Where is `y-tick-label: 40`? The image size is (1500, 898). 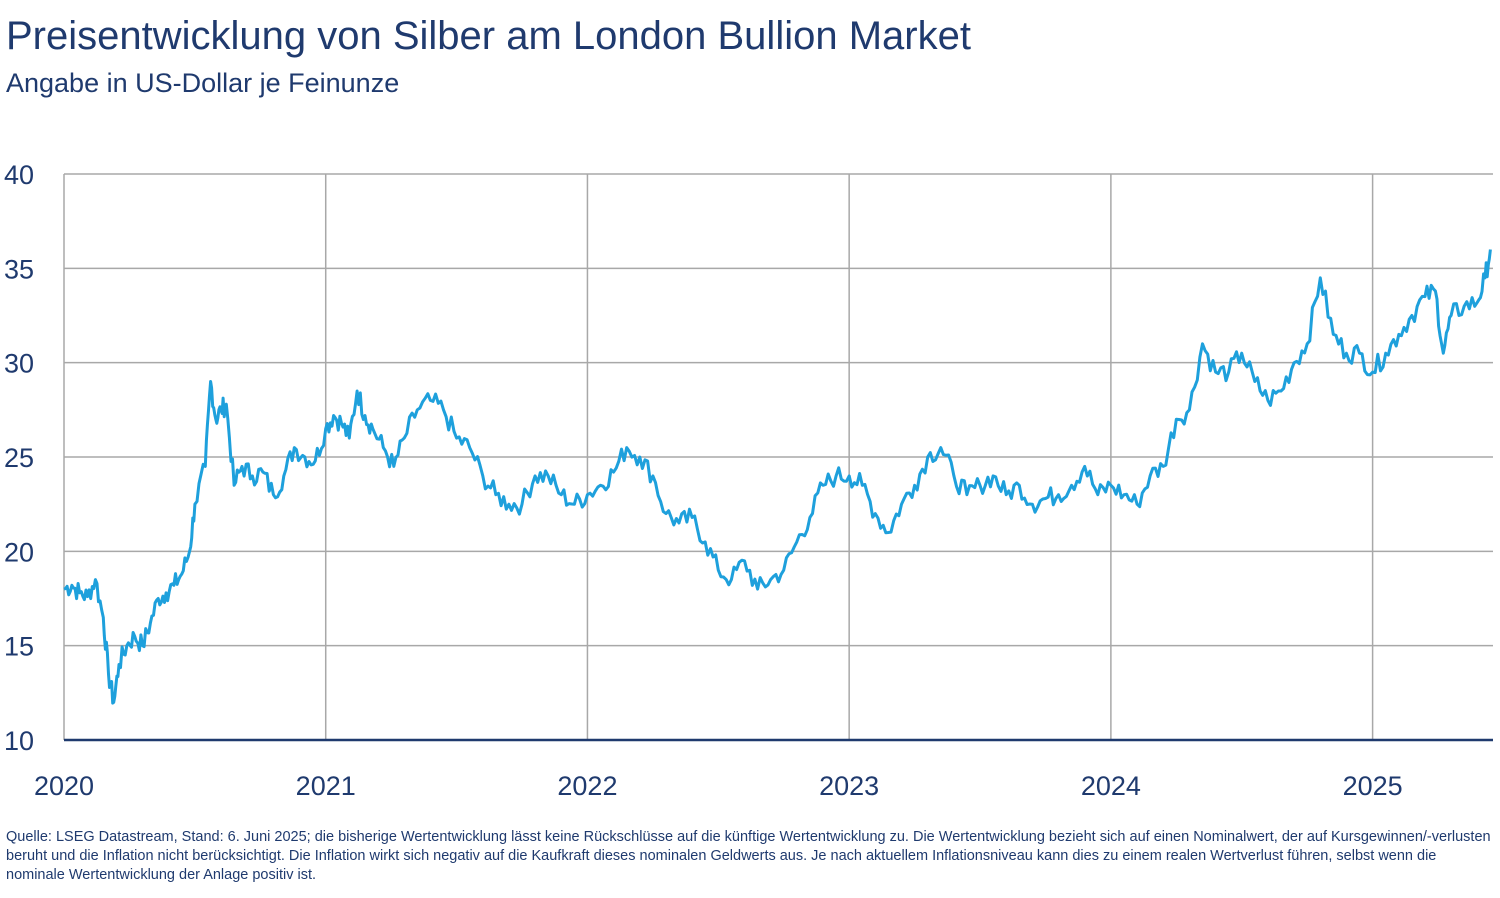 y-tick-label: 40 is located at coordinates (19, 175).